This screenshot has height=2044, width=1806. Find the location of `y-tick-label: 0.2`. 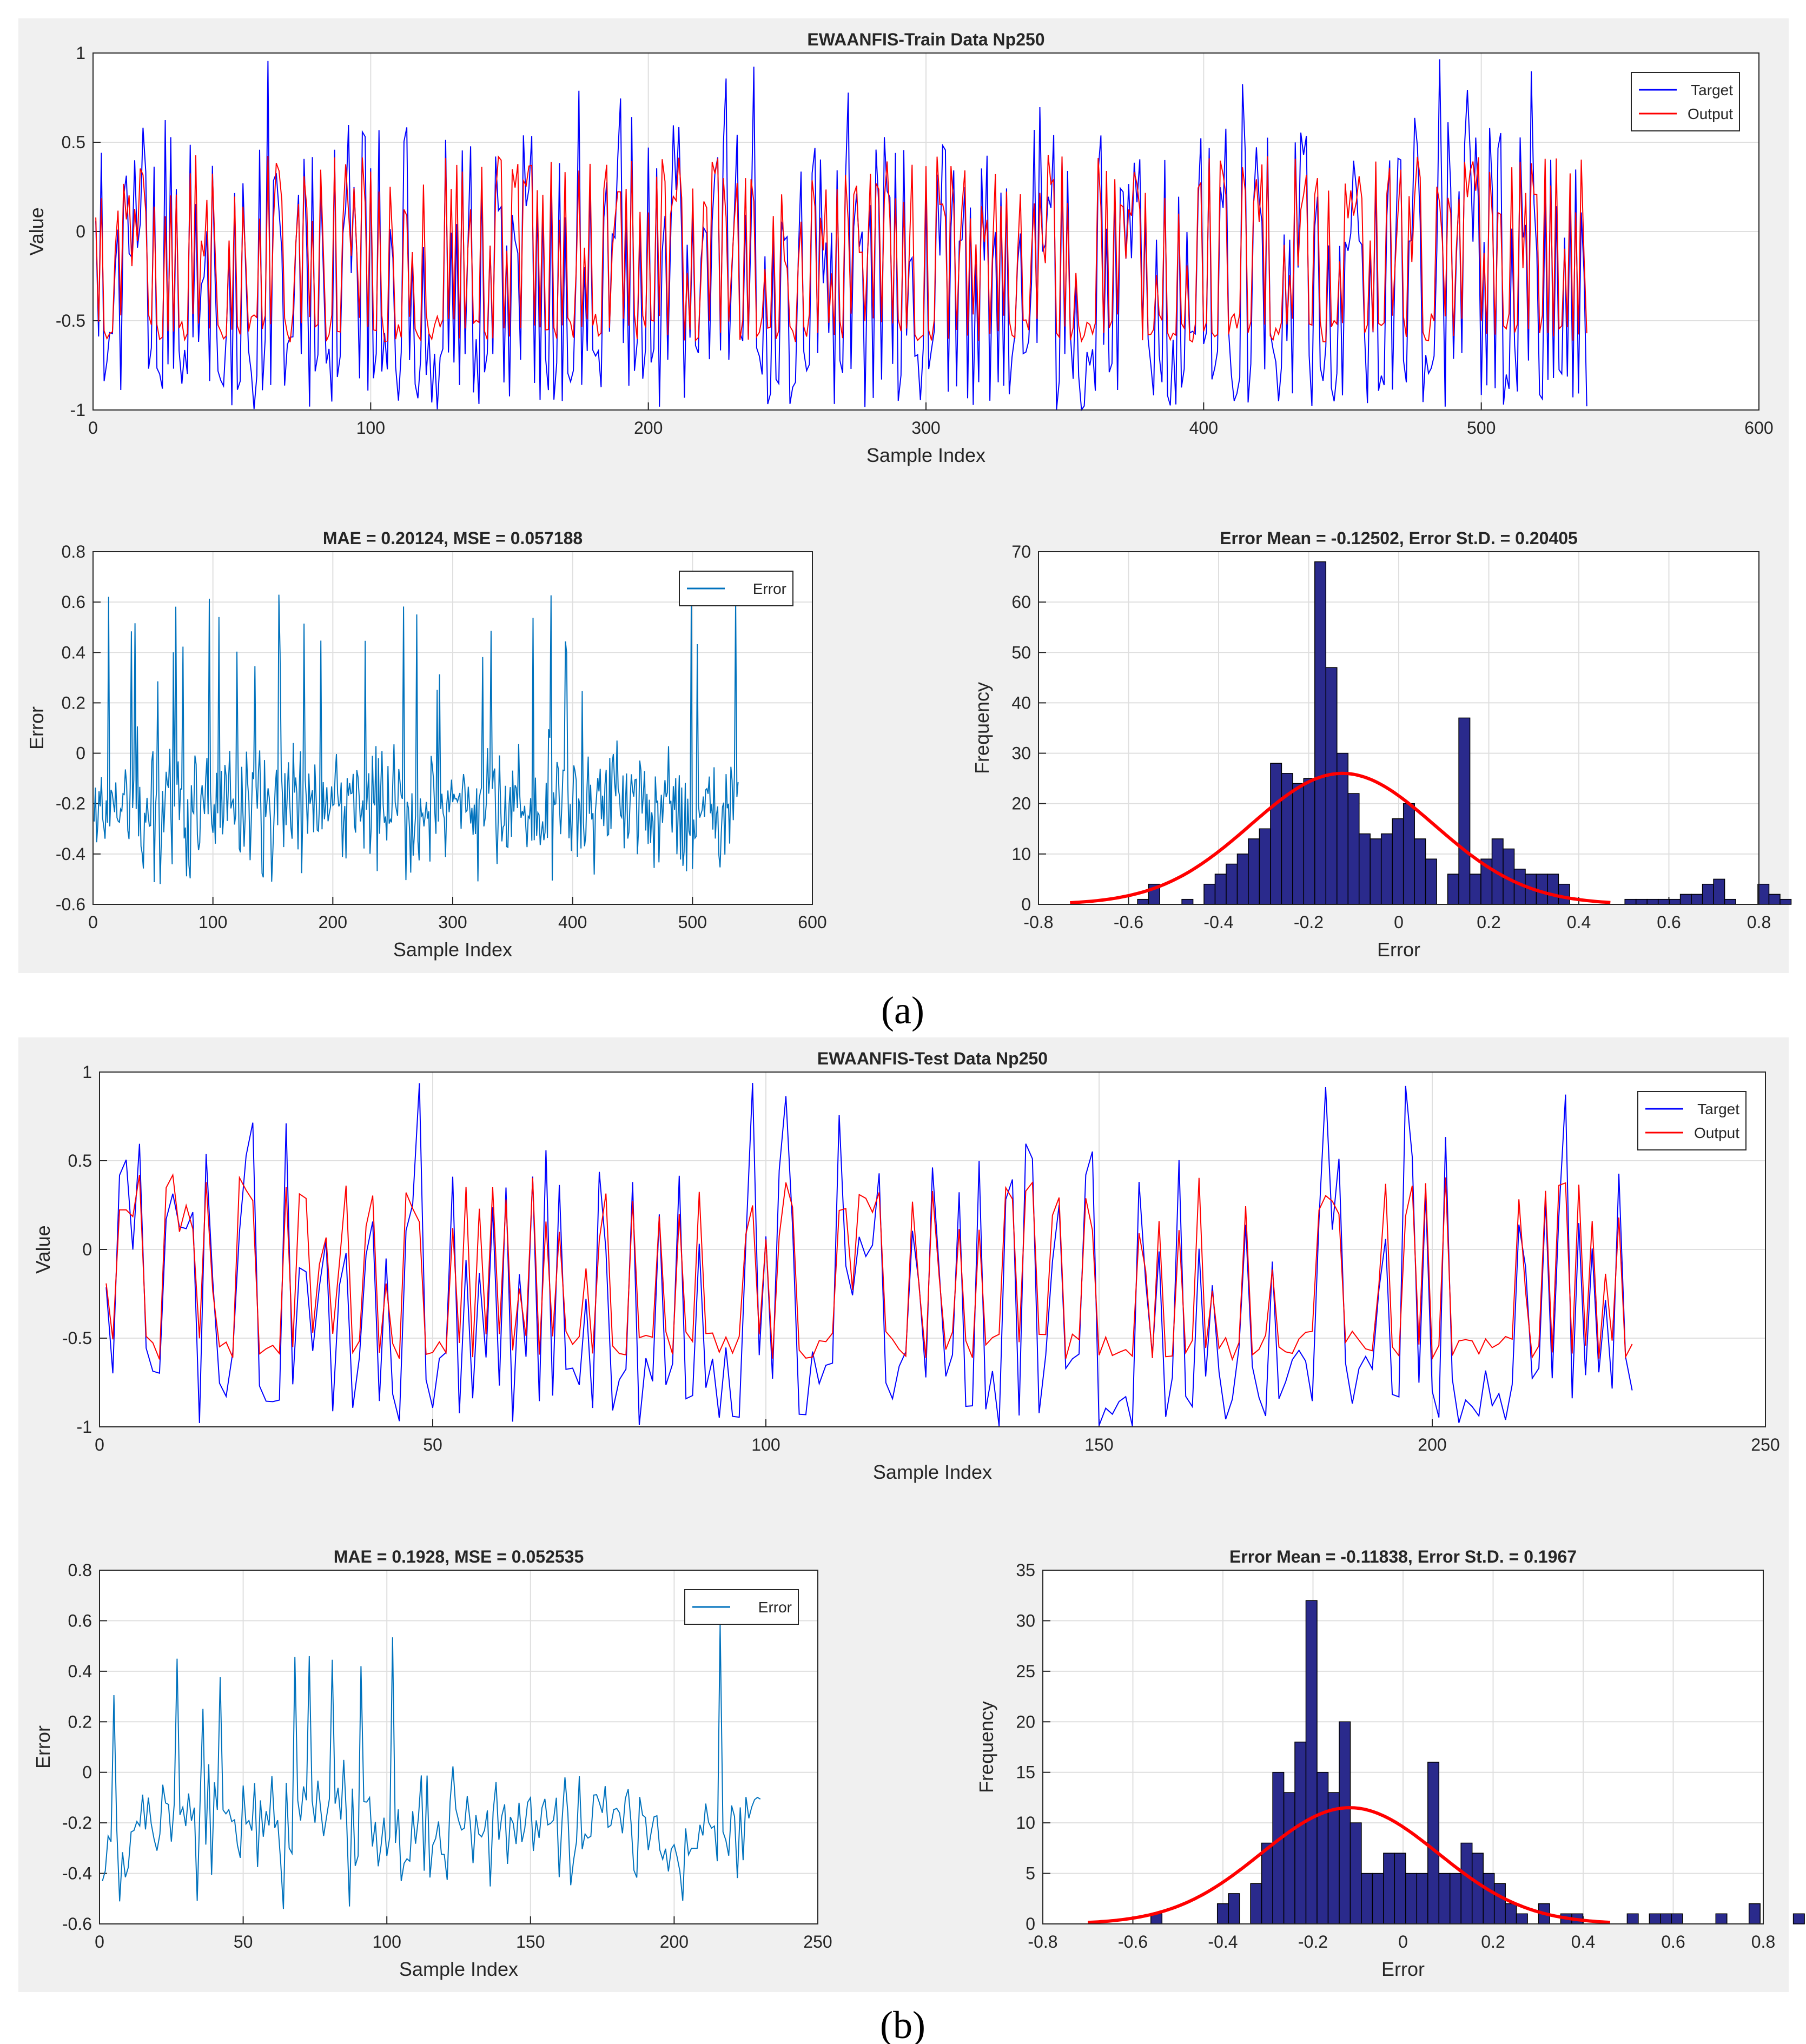

y-tick-label: 0.2 is located at coordinates (73, 702).